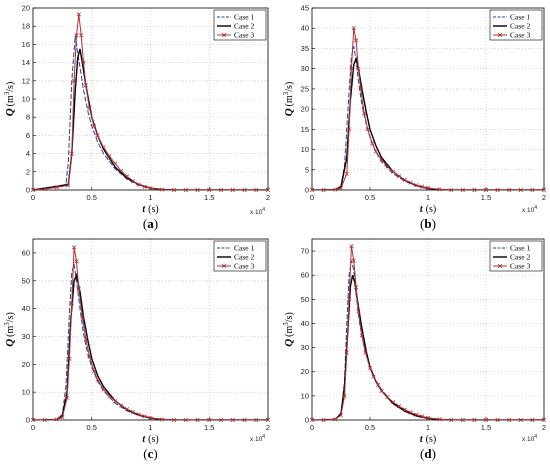  I want to click on y-axis-label-symbol: Q, so click(289, 112).